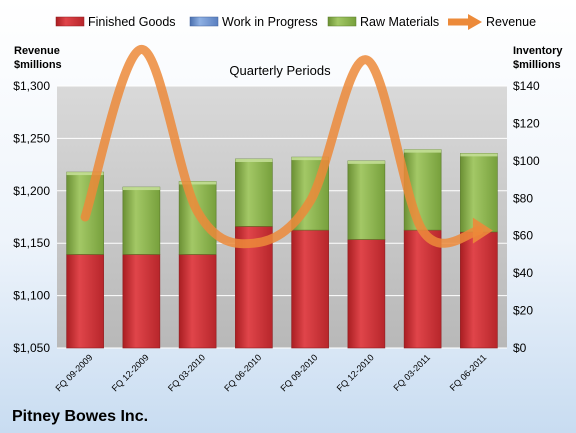 Image resolution: width=576 pixels, height=433 pixels. I want to click on right-tick-label: $60, so click(523, 236).